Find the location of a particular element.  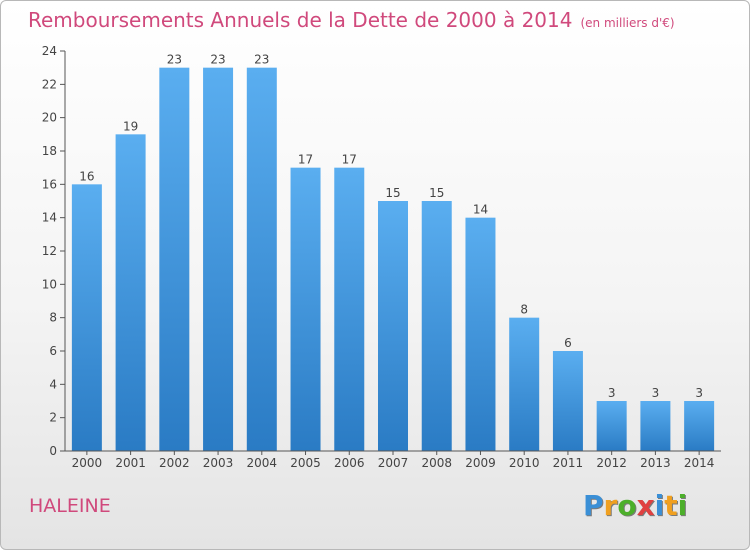

proxiti-logo: Proxiti is located at coordinates (635, 505).